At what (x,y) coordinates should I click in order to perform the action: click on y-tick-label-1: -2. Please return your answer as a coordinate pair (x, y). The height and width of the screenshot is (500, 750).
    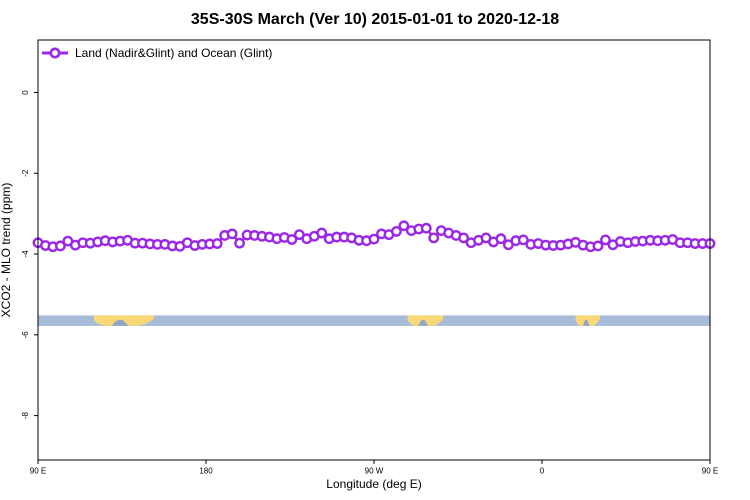
    Looking at the image, I should click on (25, 173).